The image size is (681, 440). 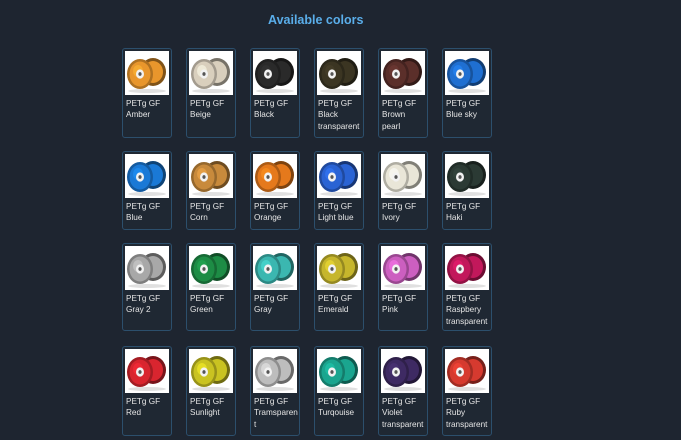 I want to click on color-label: PETg GF Gray 2, so click(x=143, y=304).